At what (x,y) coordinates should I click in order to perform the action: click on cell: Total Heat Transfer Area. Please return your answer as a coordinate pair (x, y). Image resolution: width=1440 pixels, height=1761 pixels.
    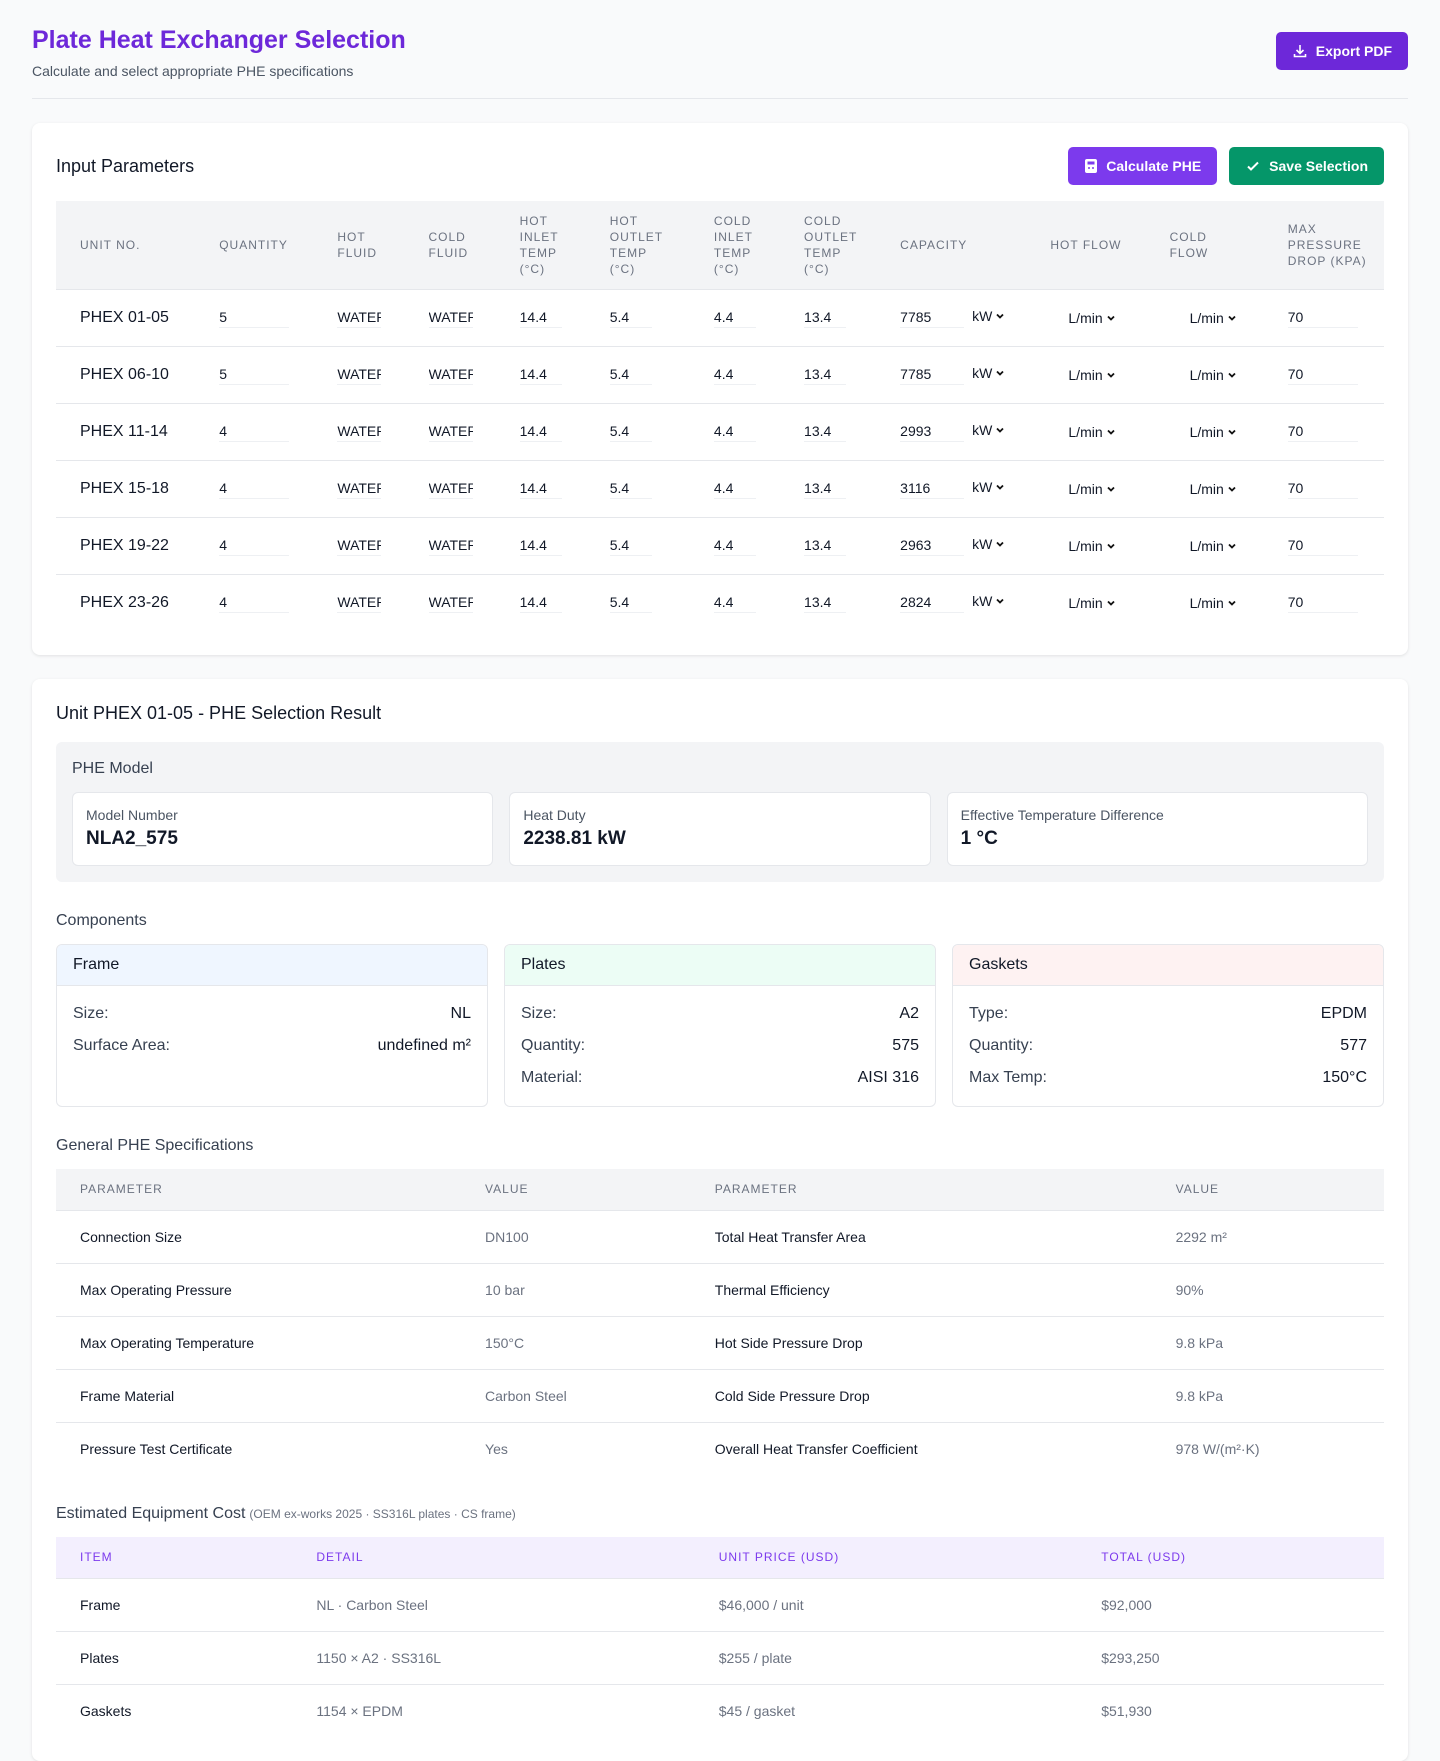
    Looking at the image, I should click on (921, 1236).